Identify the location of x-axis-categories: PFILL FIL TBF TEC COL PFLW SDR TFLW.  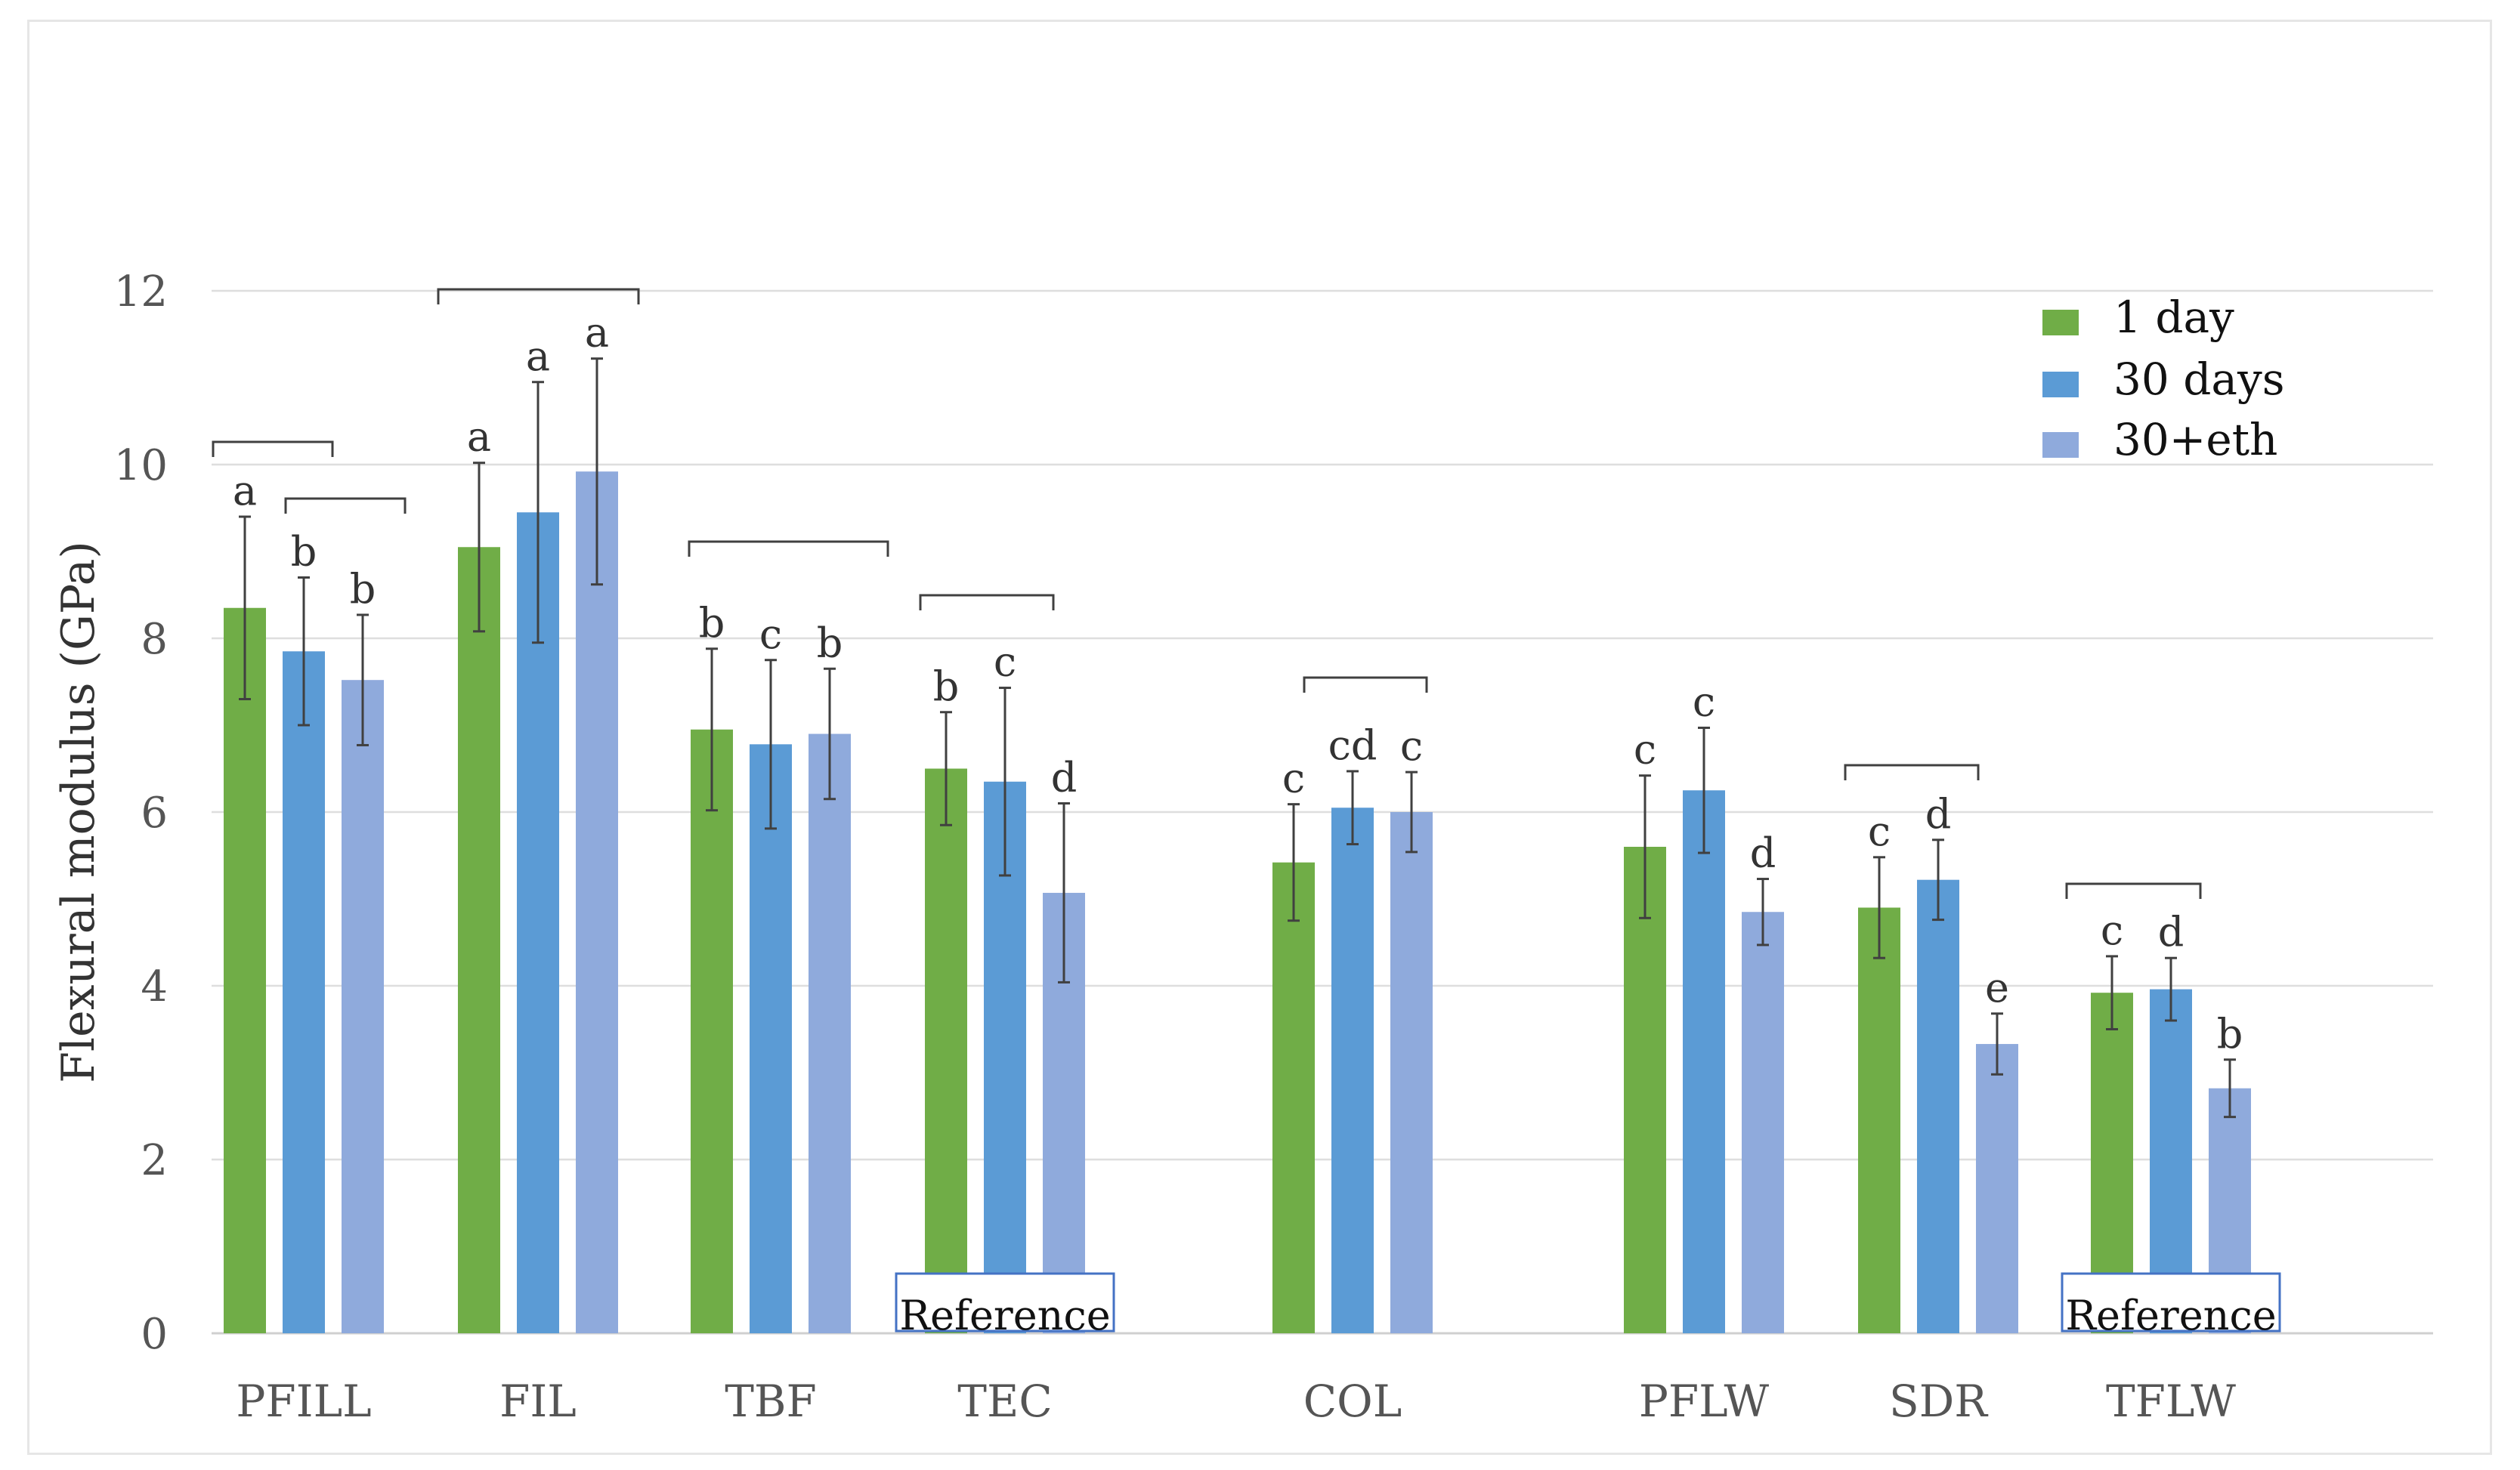
(1236, 1401).